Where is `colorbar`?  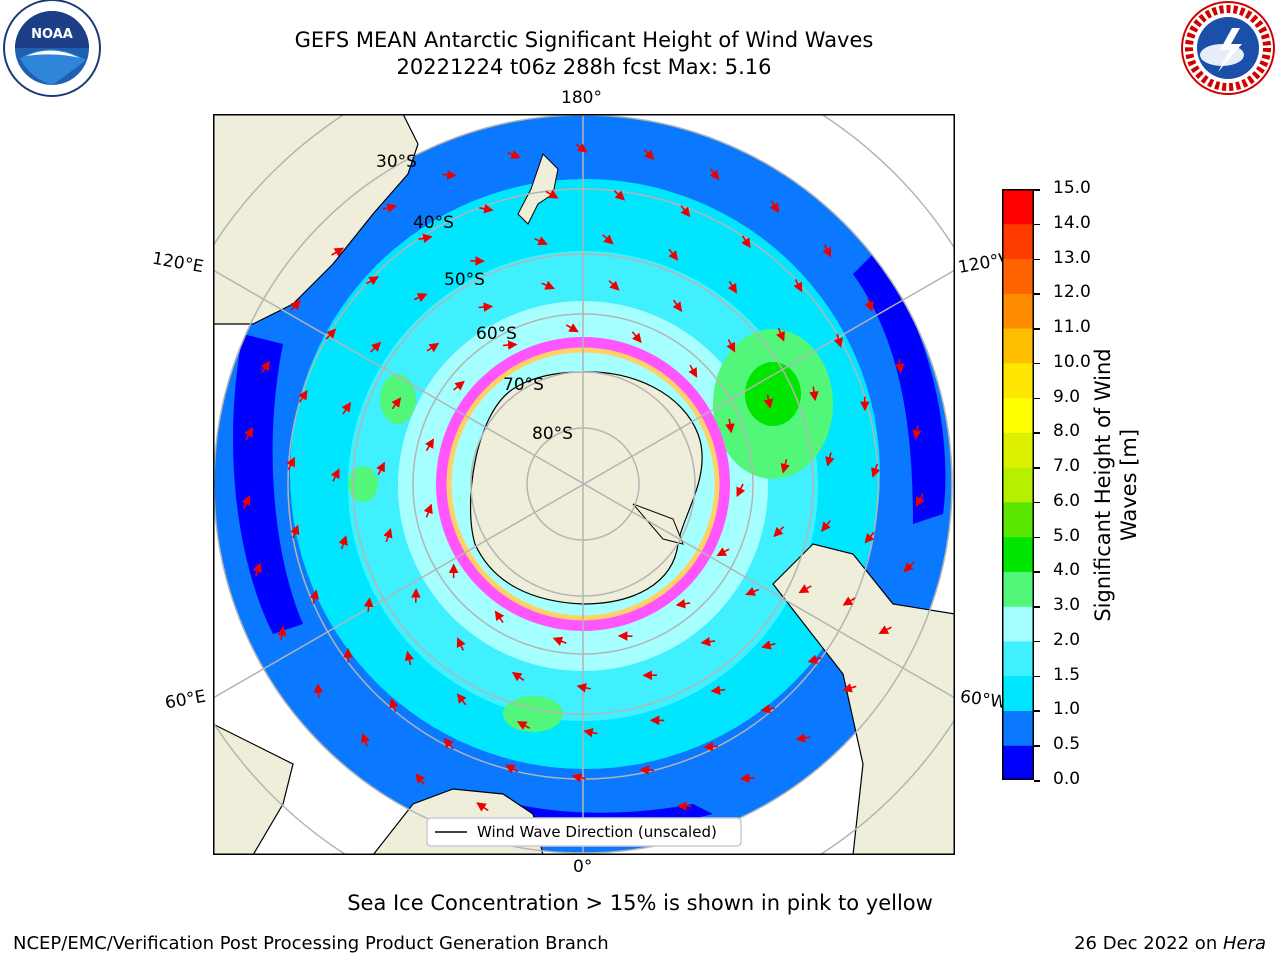
colorbar is located at coordinates (1018, 484).